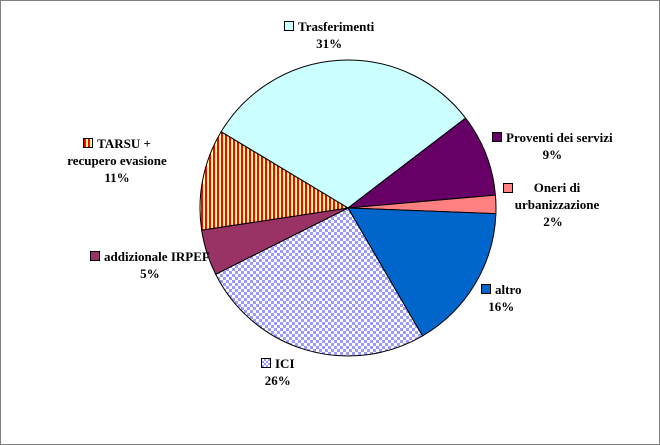  I want to click on slice-pct: 5%, so click(150, 273).